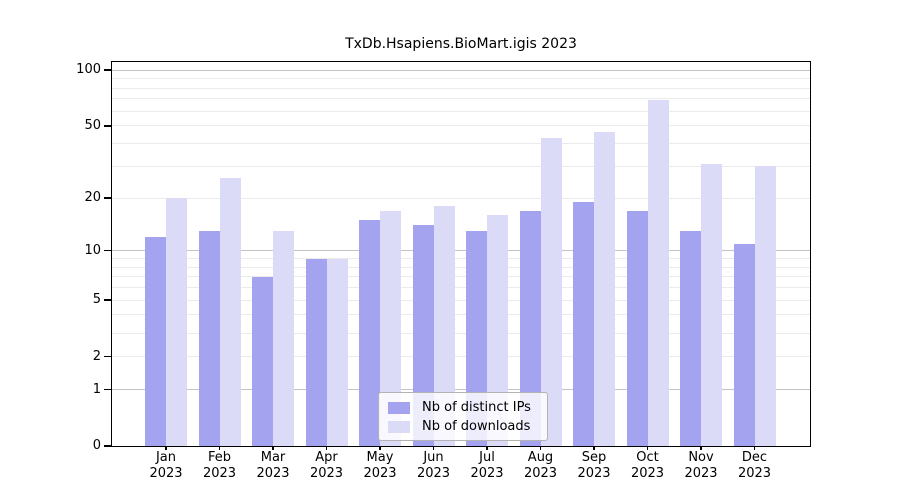 The height and width of the screenshot is (500, 900). I want to click on x-label-month: Aug, so click(540, 457).